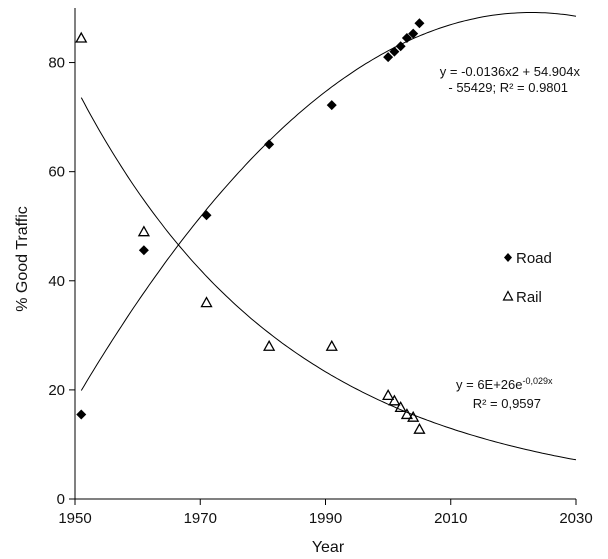 The width and height of the screenshot is (608, 559). Describe the element at coordinates (508, 295) in the screenshot. I see `legend-rail-marker` at that location.